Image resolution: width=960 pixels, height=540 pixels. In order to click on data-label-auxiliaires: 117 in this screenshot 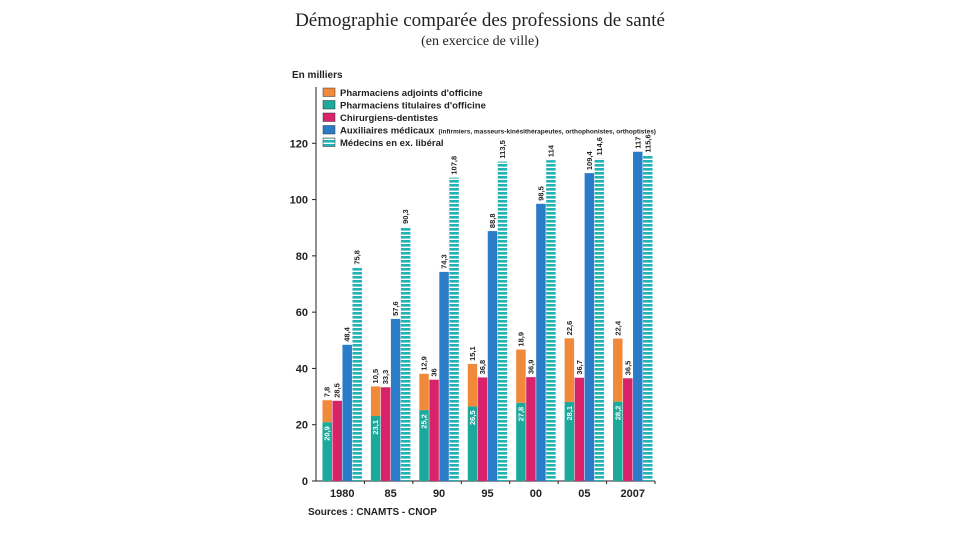, I will do `click(637, 143)`.